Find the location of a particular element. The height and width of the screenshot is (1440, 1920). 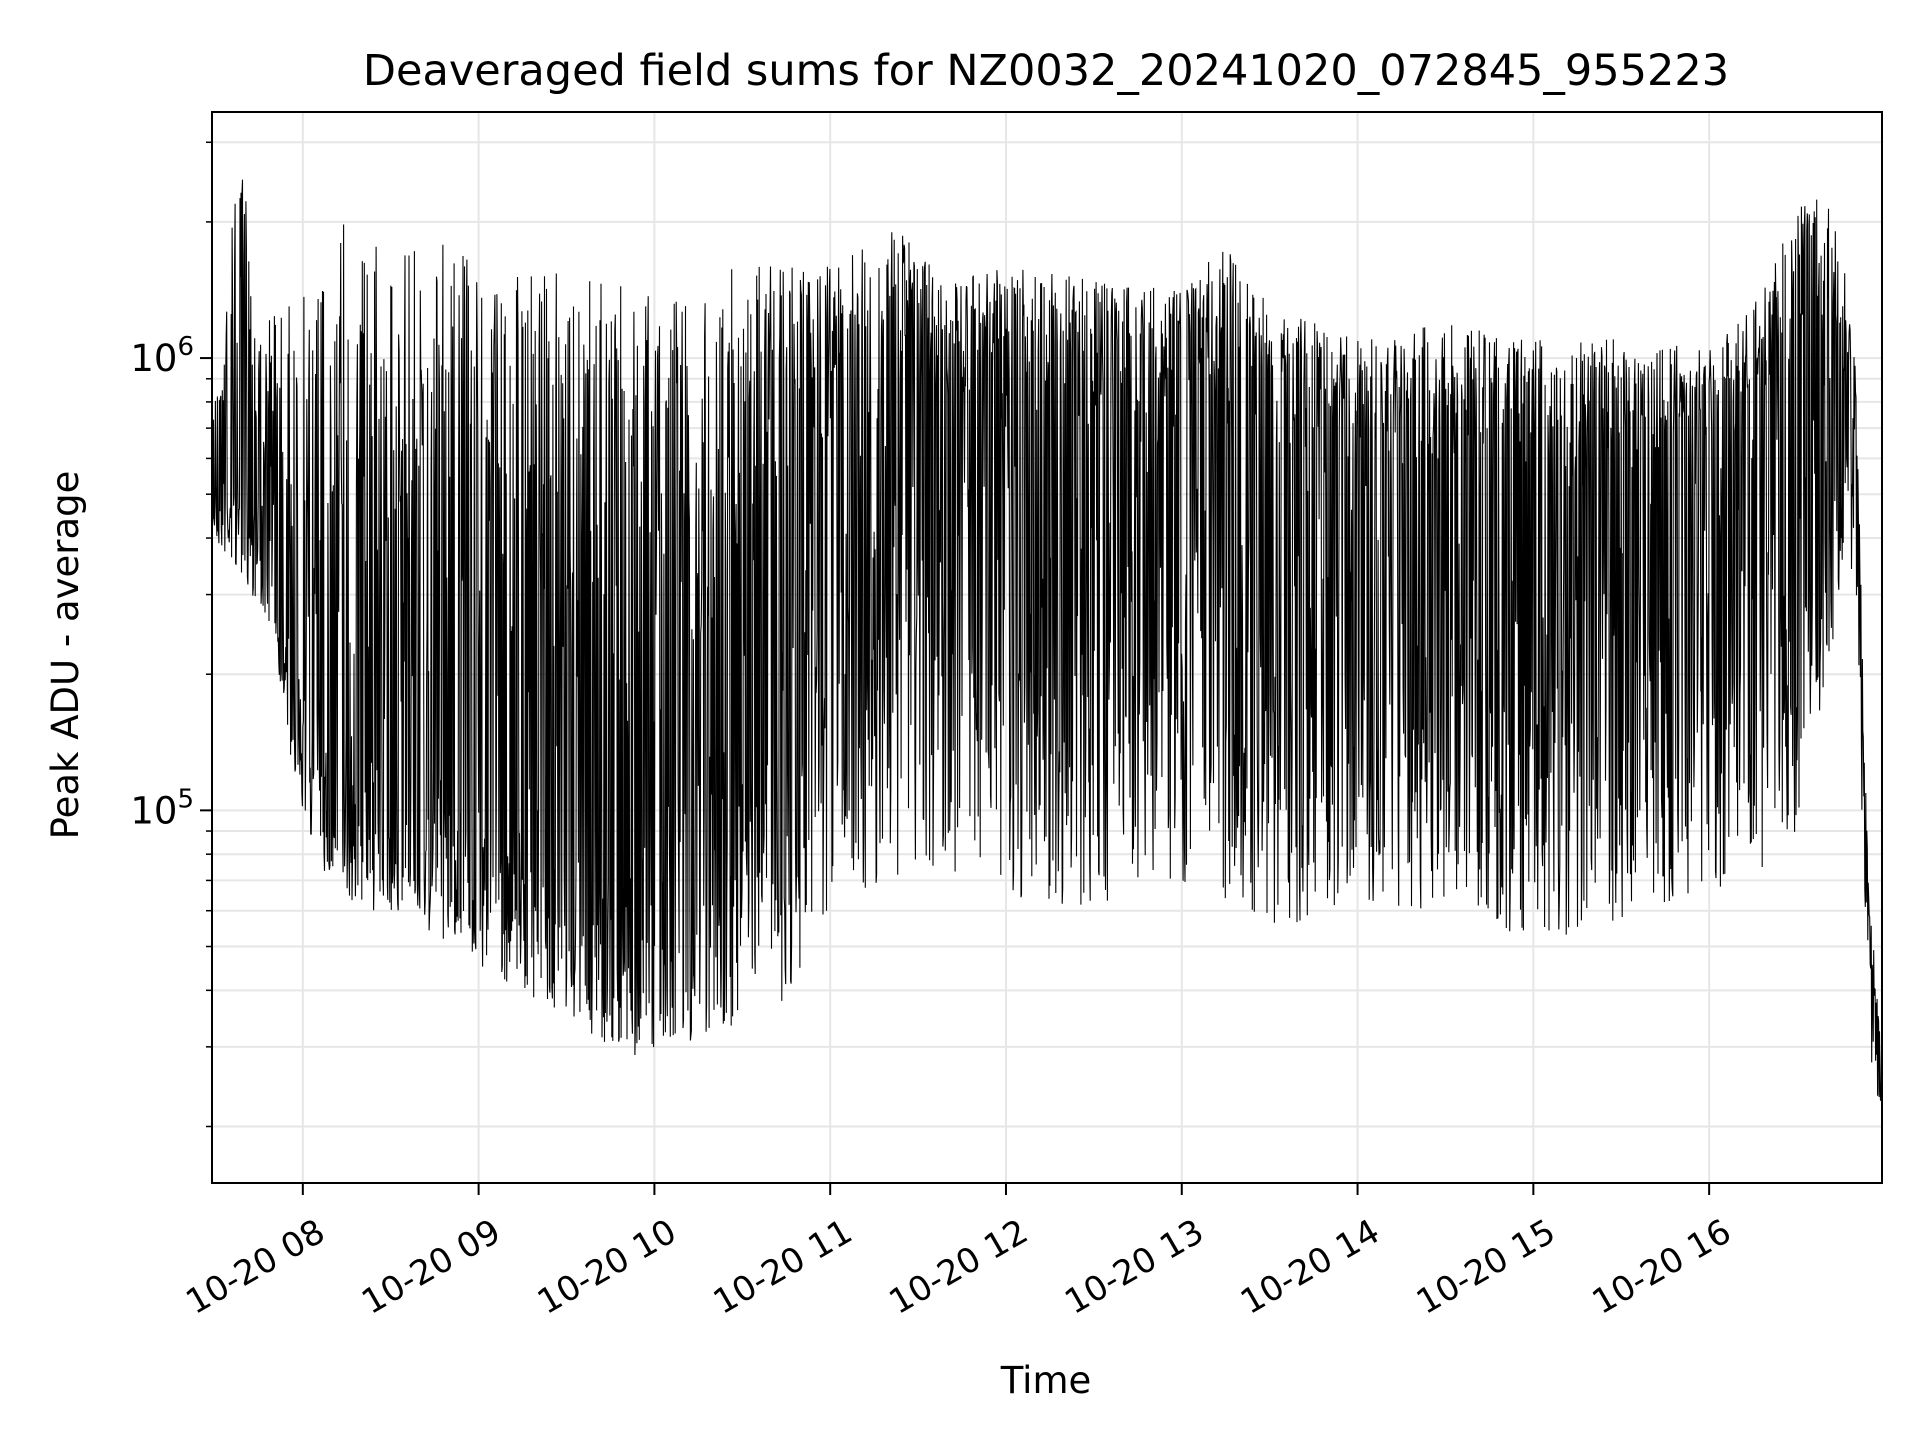

x-axis-label: Time is located at coordinates (1046, 1380).